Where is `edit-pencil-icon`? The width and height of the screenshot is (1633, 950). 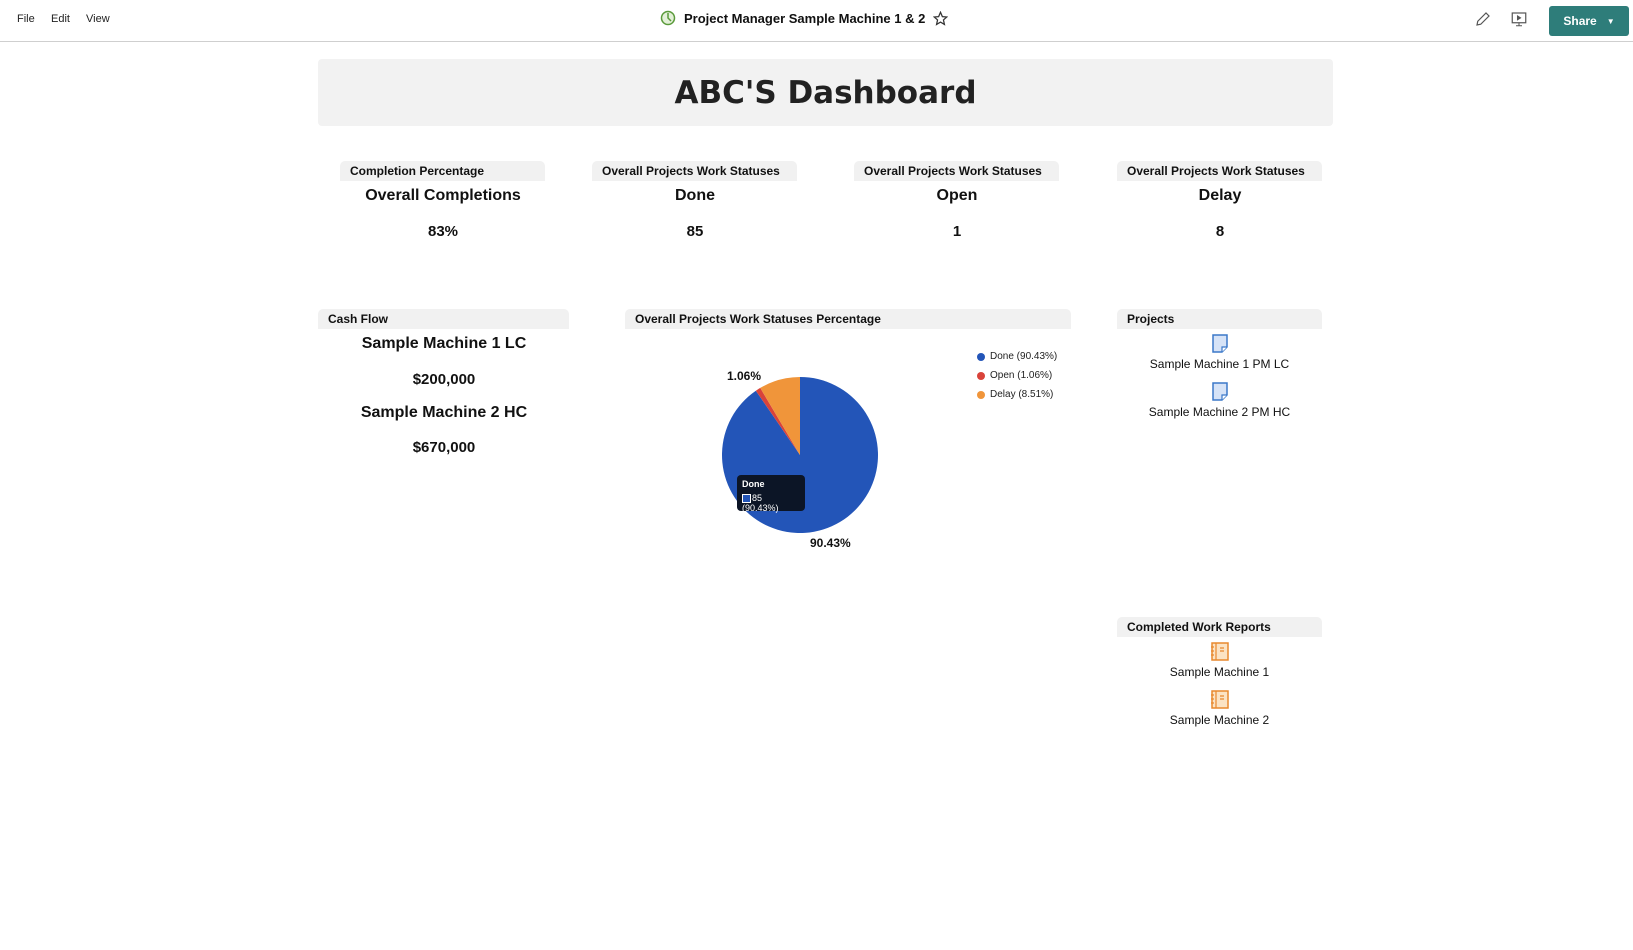 edit-pencil-icon is located at coordinates (1483, 19).